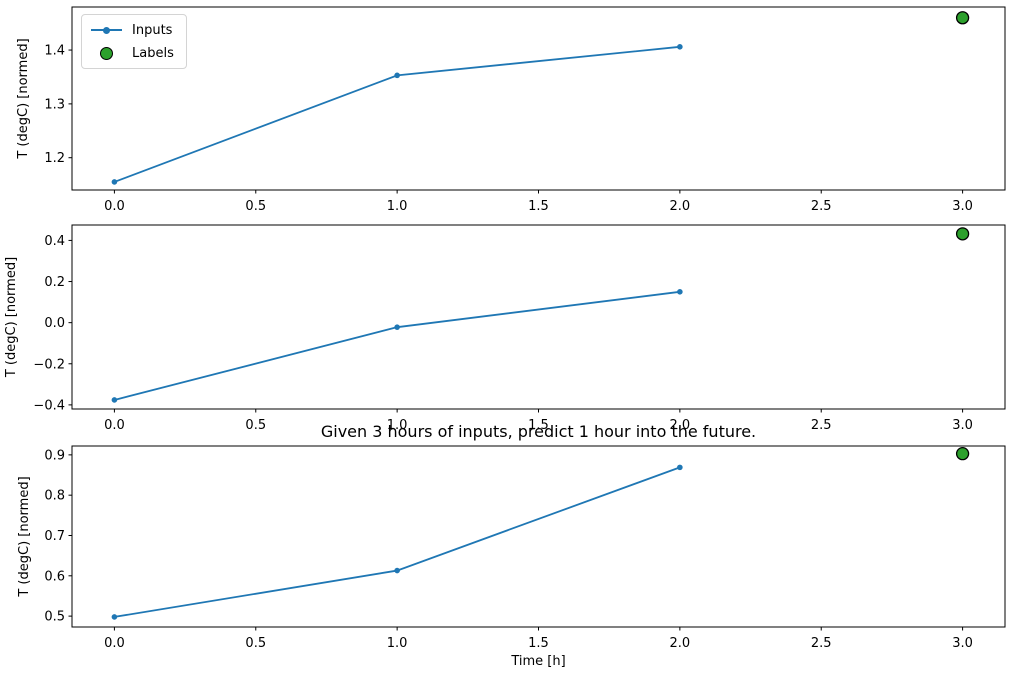  I want to click on labels-circle-icon, so click(106, 53).